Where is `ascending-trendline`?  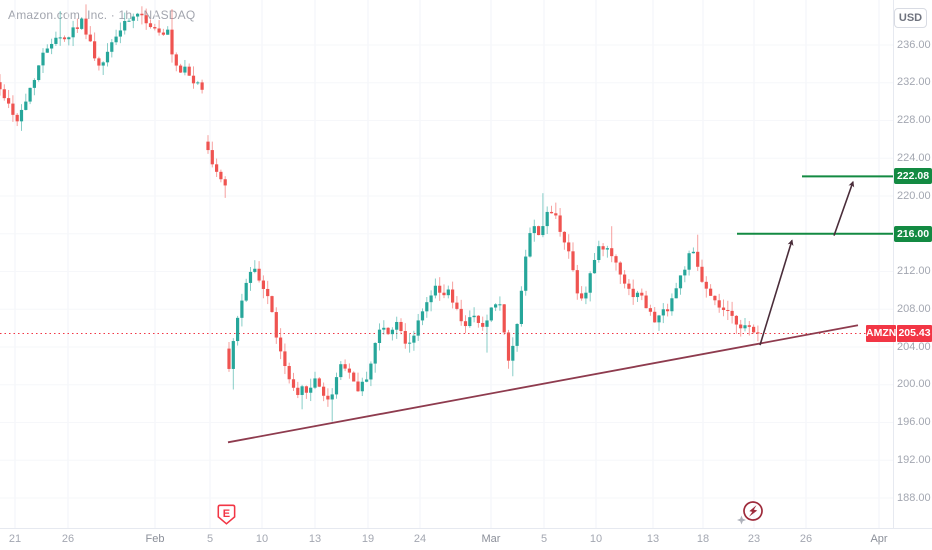
ascending-trendline is located at coordinates (543, 384).